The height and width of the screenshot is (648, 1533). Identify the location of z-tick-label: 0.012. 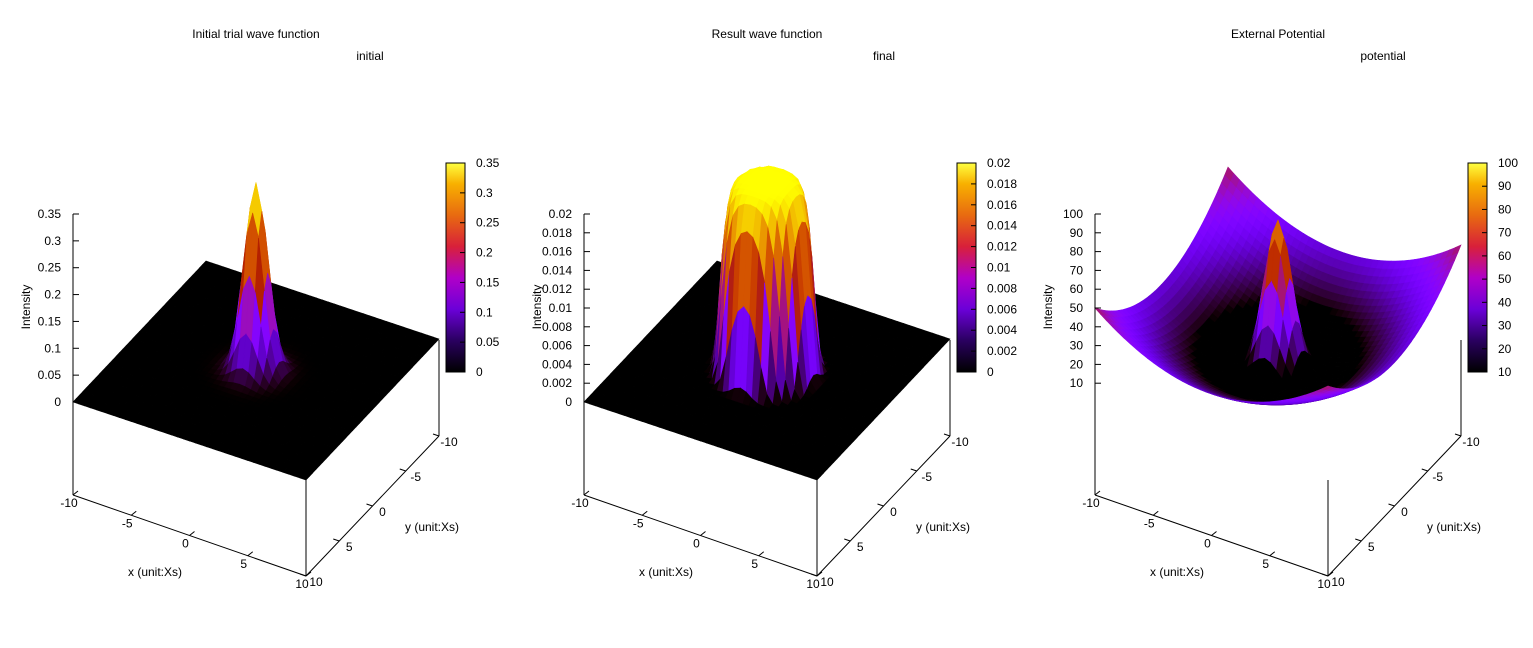
(557, 289).